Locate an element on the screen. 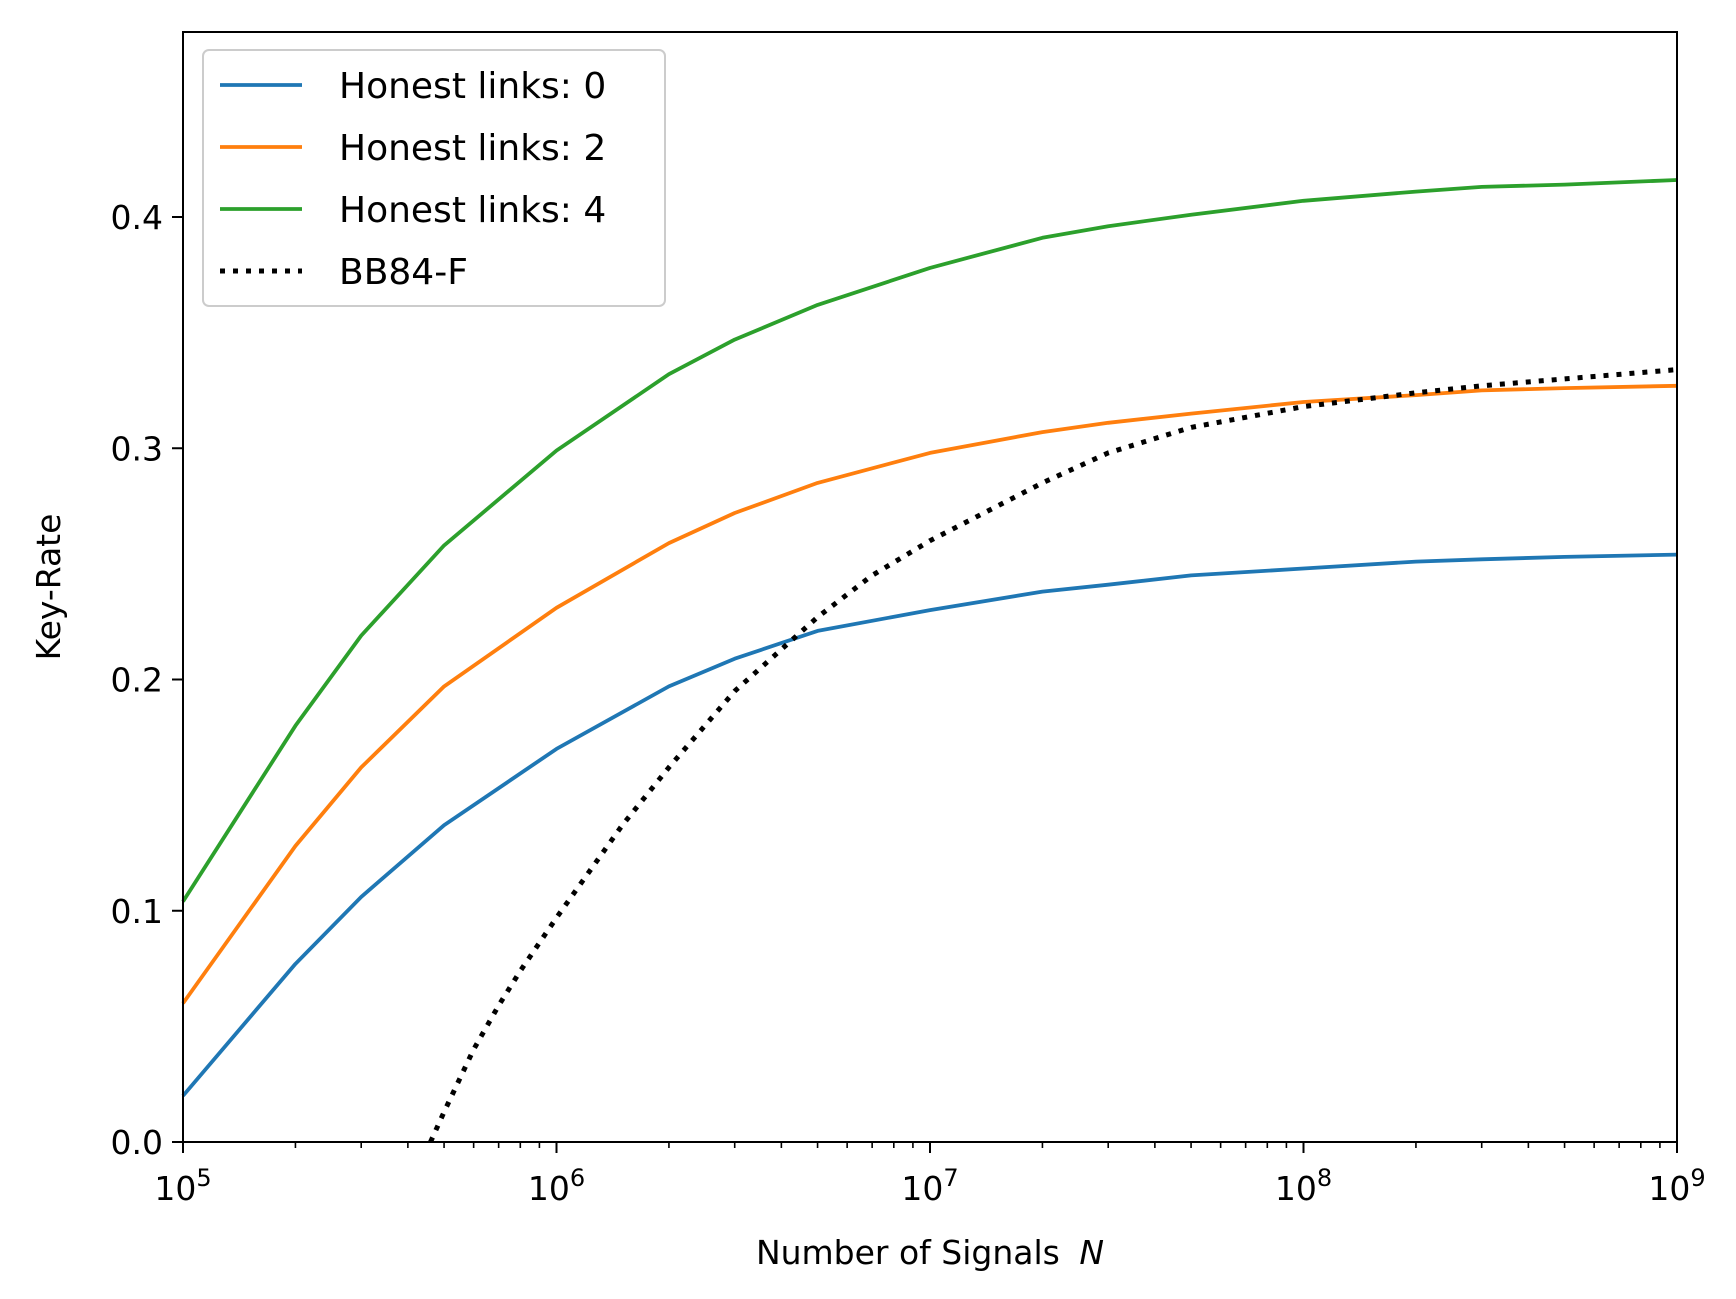  y-tick-label: 0.2 is located at coordinates (137, 680).